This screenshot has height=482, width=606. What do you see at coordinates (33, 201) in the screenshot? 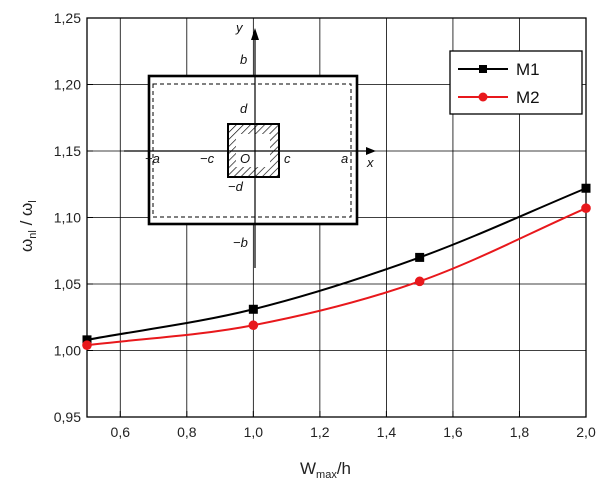
I see `y-axis-title-sub2: l` at bounding box center [33, 201].